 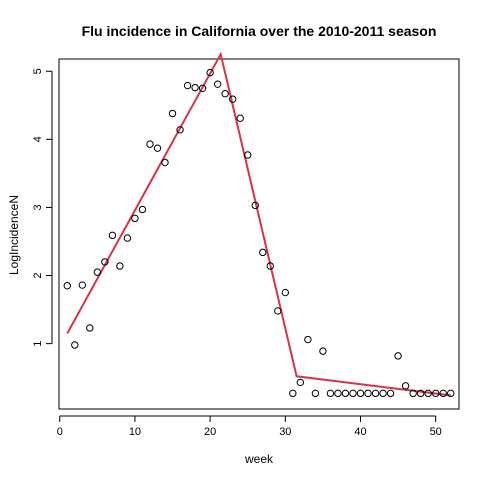 I want to click on y-tick-label: 1, so click(x=38, y=344).